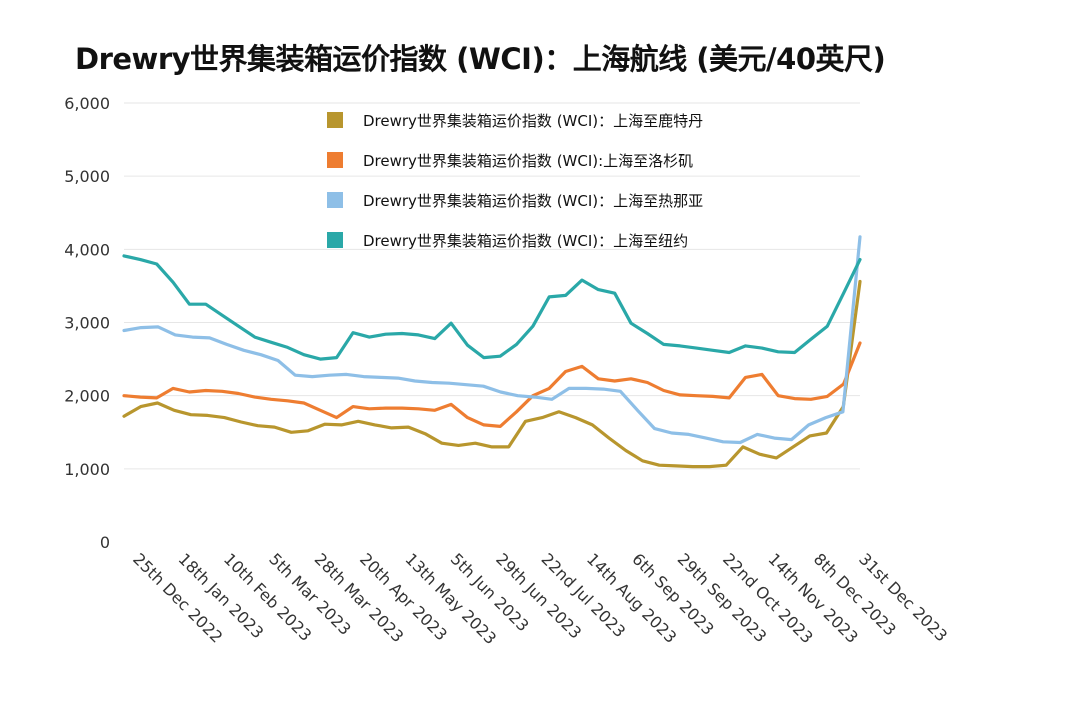 The width and height of the screenshot is (1074, 705). What do you see at coordinates (87, 103) in the screenshot?
I see `y-tick-label: 6,000` at bounding box center [87, 103].